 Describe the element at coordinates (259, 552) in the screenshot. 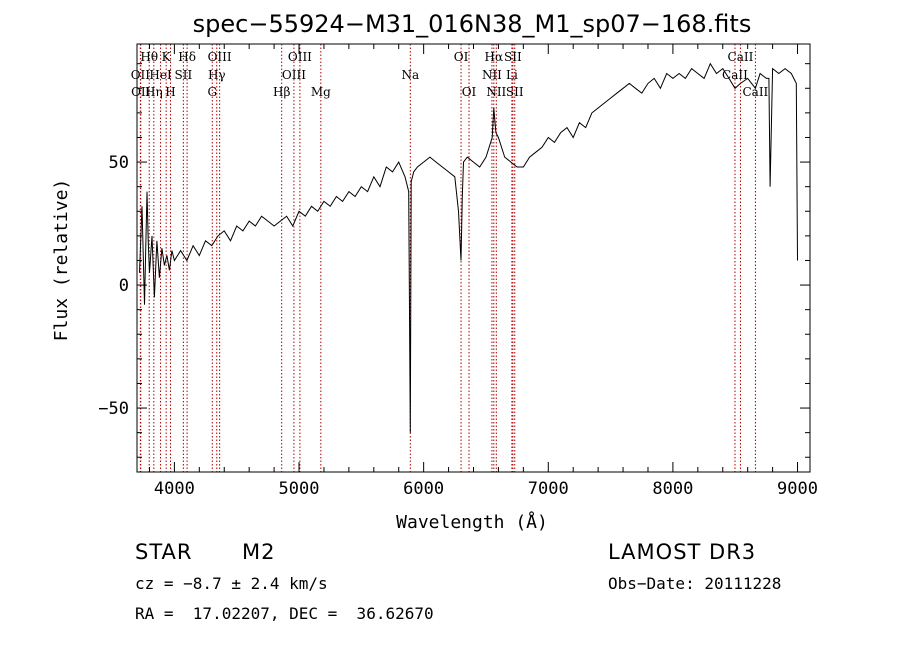

I see `object-subclass: M2` at that location.